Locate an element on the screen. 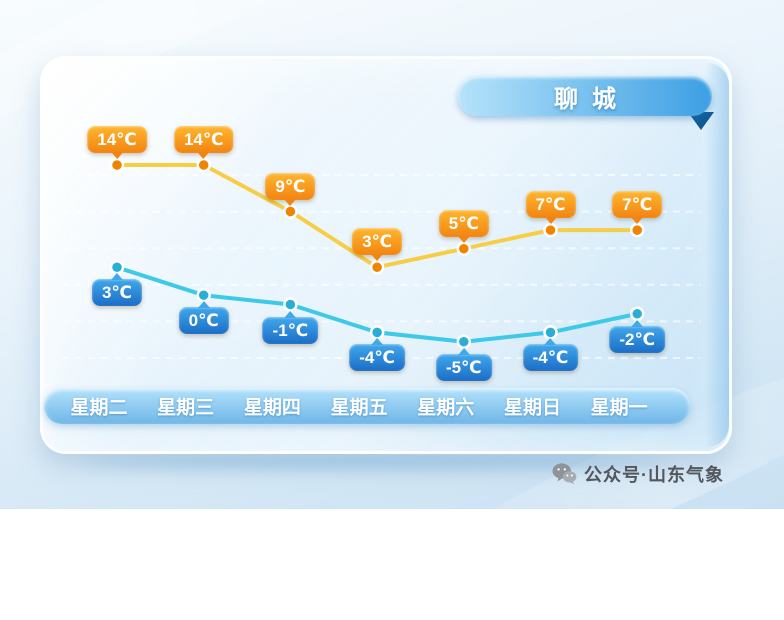  day-label: 星期四 is located at coordinates (272, 408).